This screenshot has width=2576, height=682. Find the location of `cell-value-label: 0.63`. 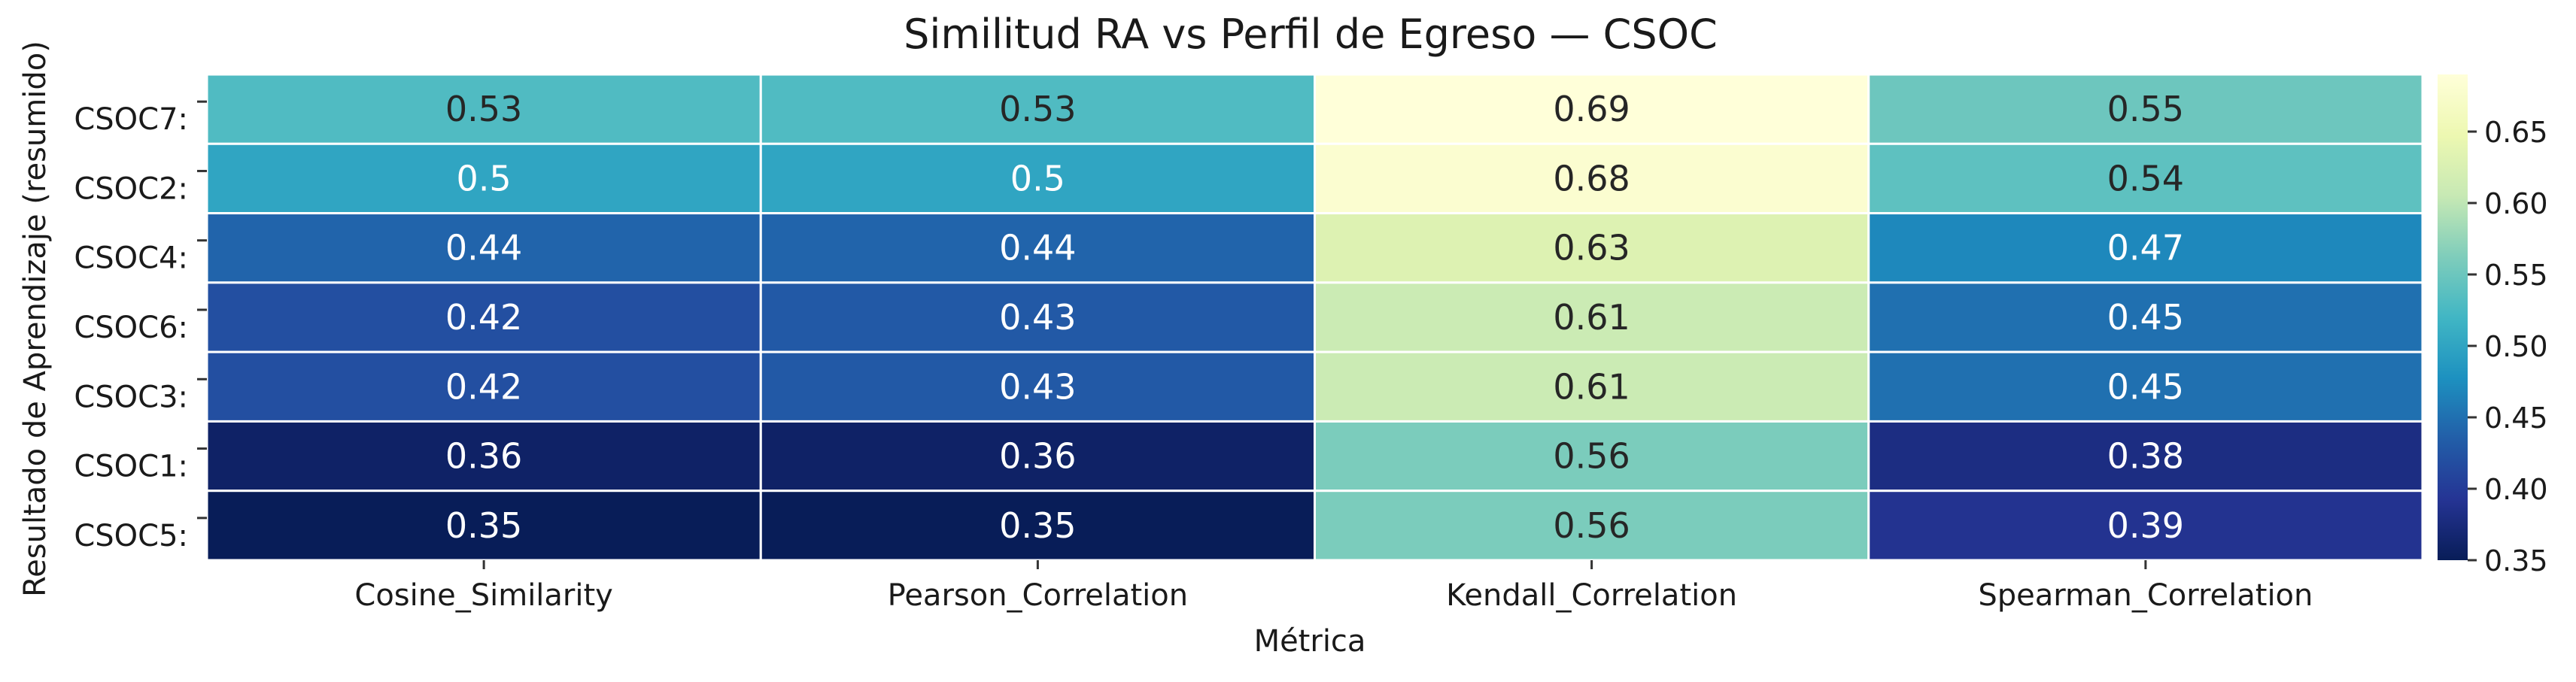

cell-value-label: 0.63 is located at coordinates (1591, 248).